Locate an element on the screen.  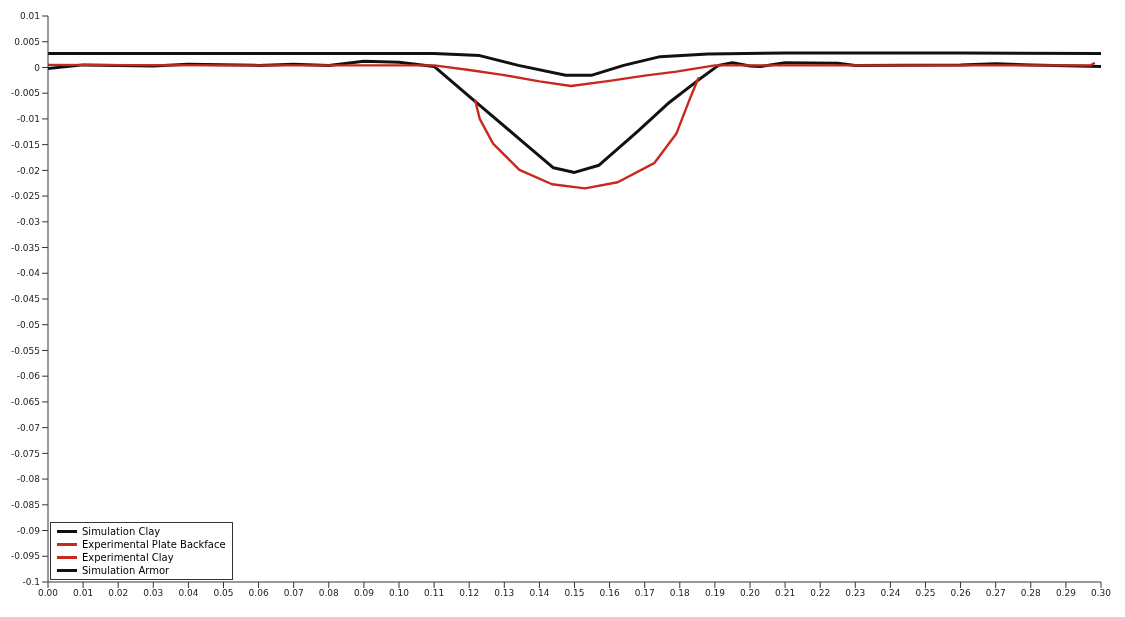
y-tick-label: -0.095 is located at coordinates (25, 556).